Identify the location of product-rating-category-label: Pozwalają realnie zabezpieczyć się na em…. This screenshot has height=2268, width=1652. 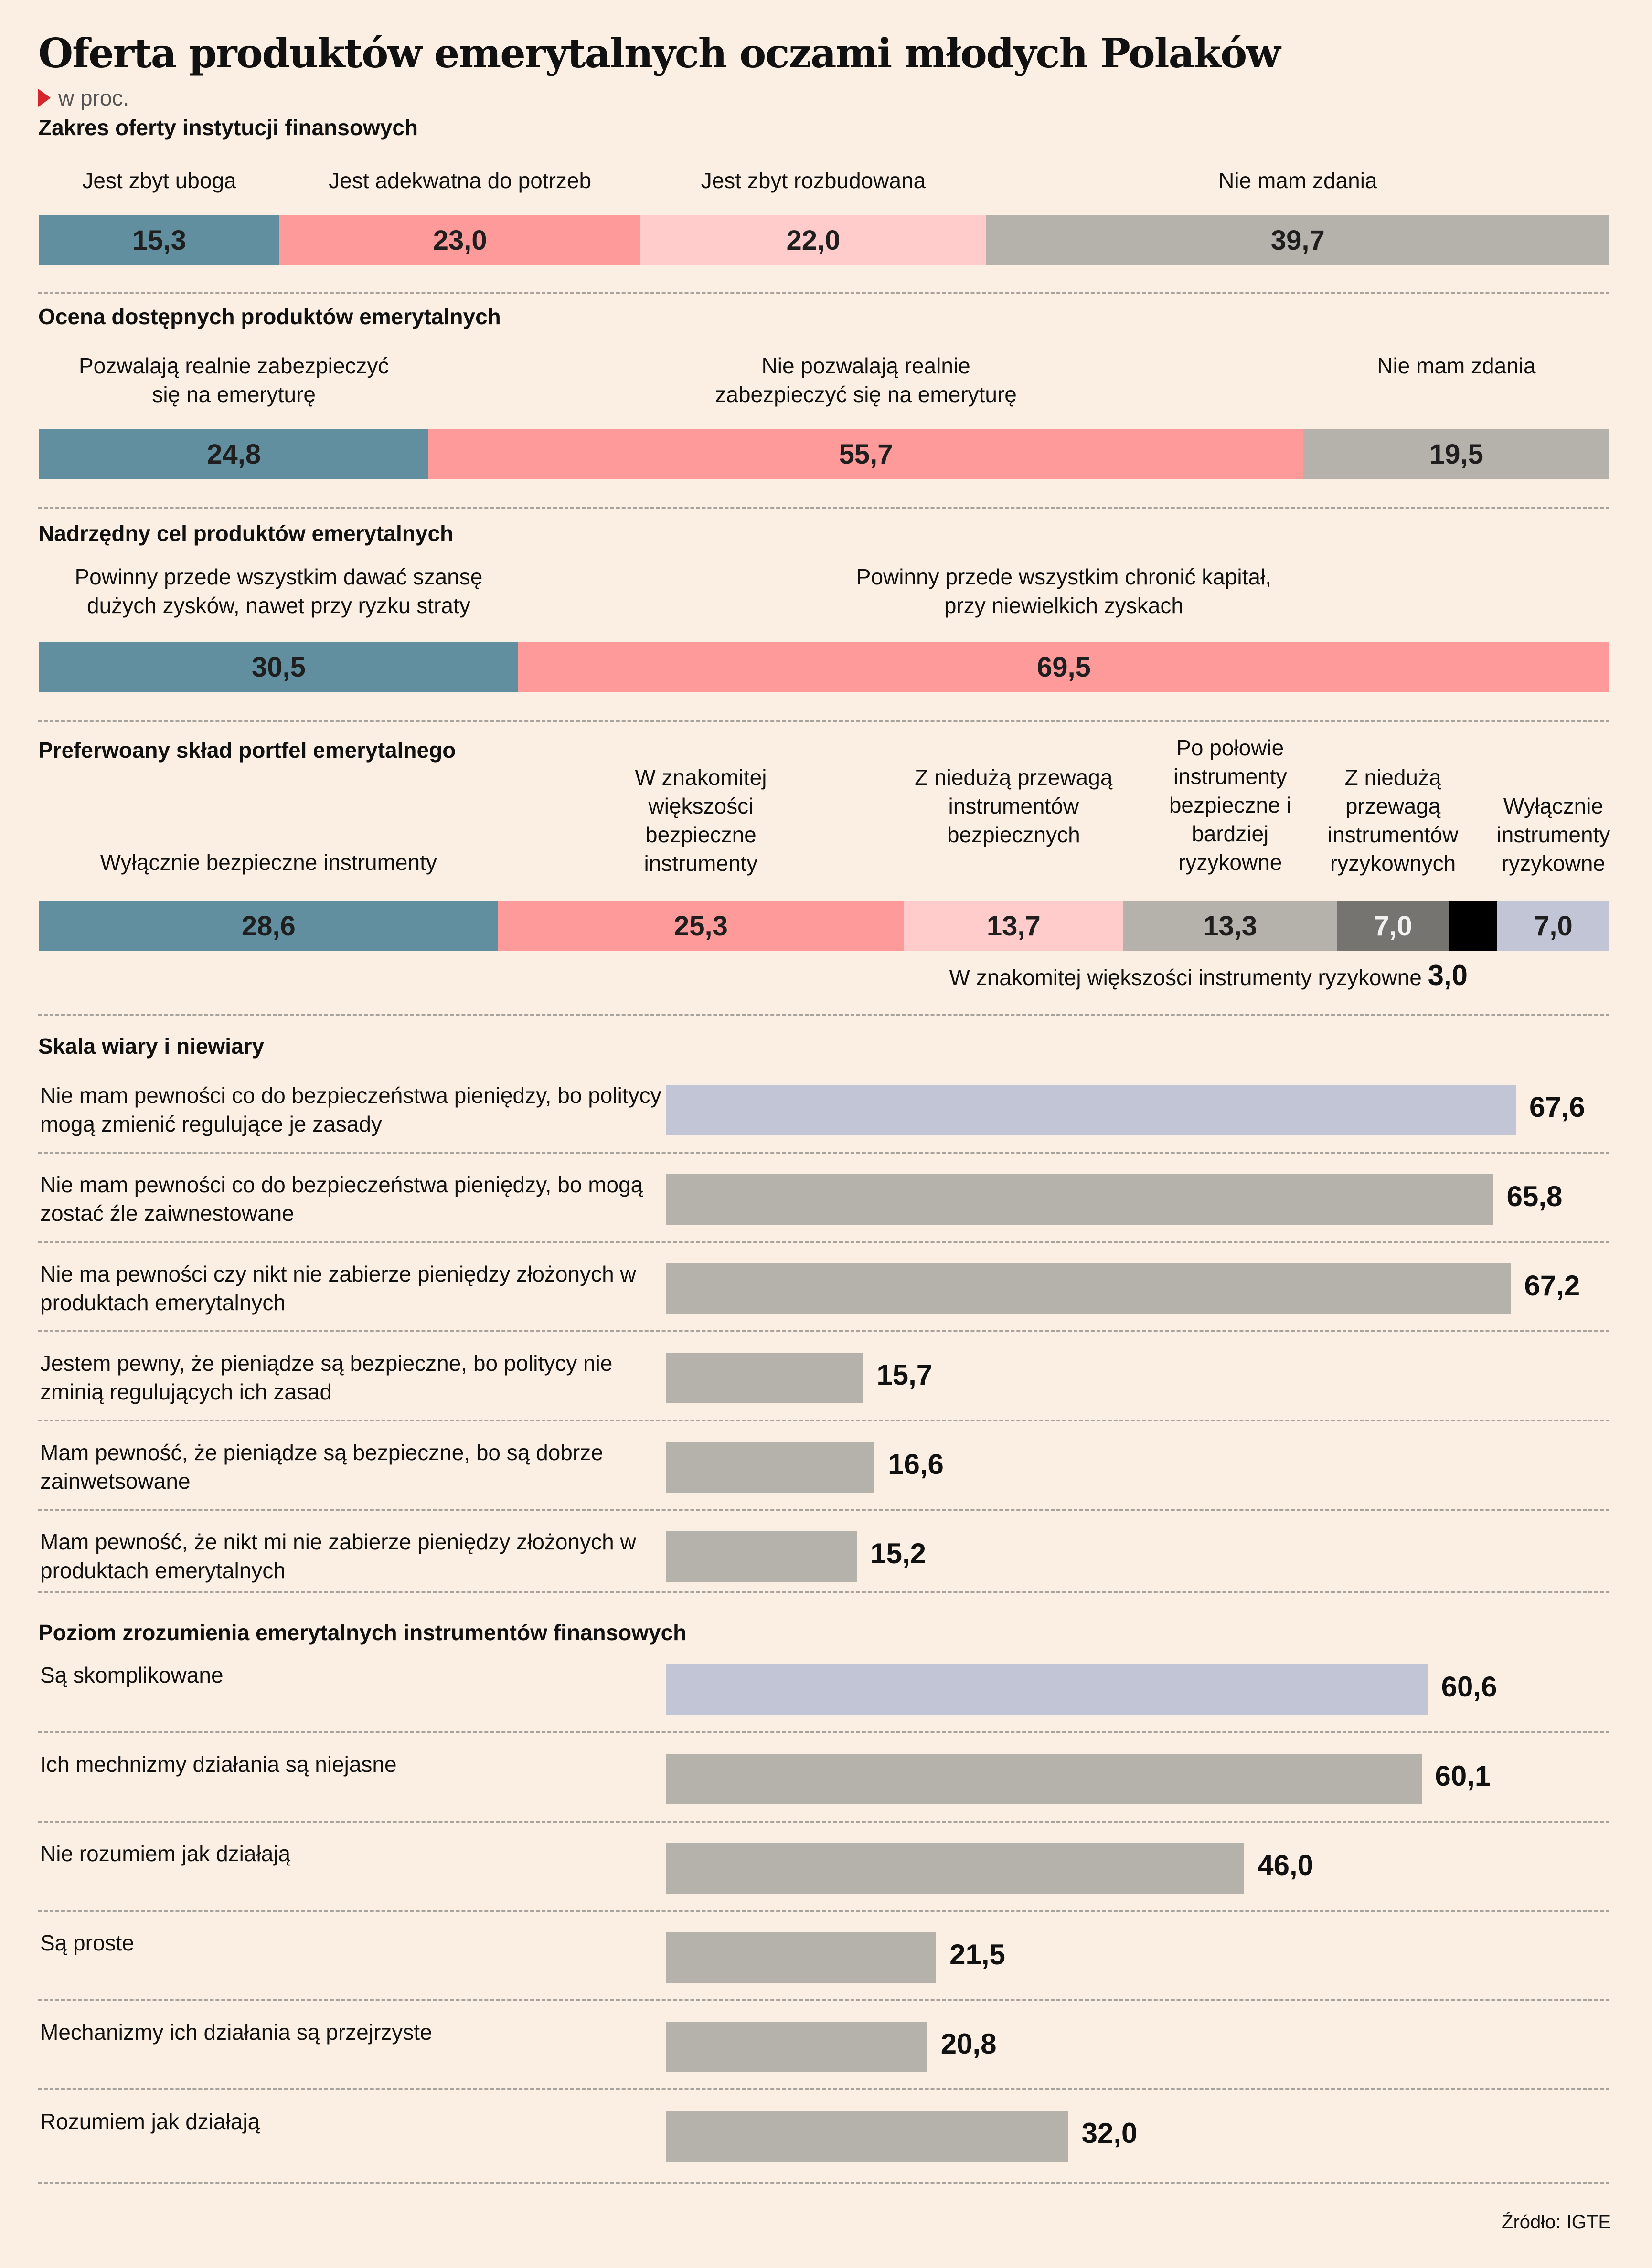
(233, 380).